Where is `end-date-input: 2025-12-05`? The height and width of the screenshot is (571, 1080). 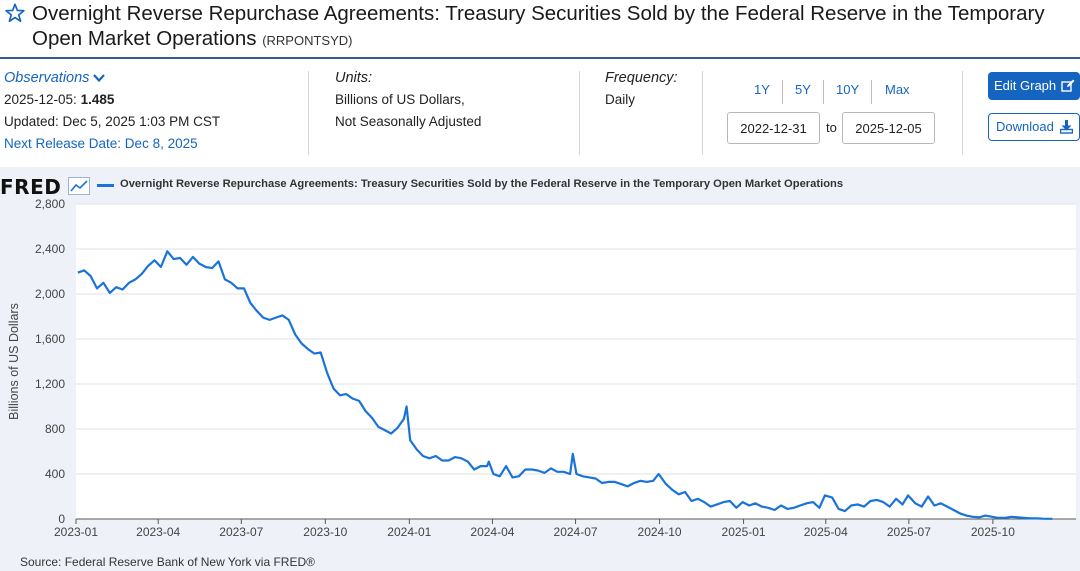
end-date-input: 2025-12-05 is located at coordinates (888, 128).